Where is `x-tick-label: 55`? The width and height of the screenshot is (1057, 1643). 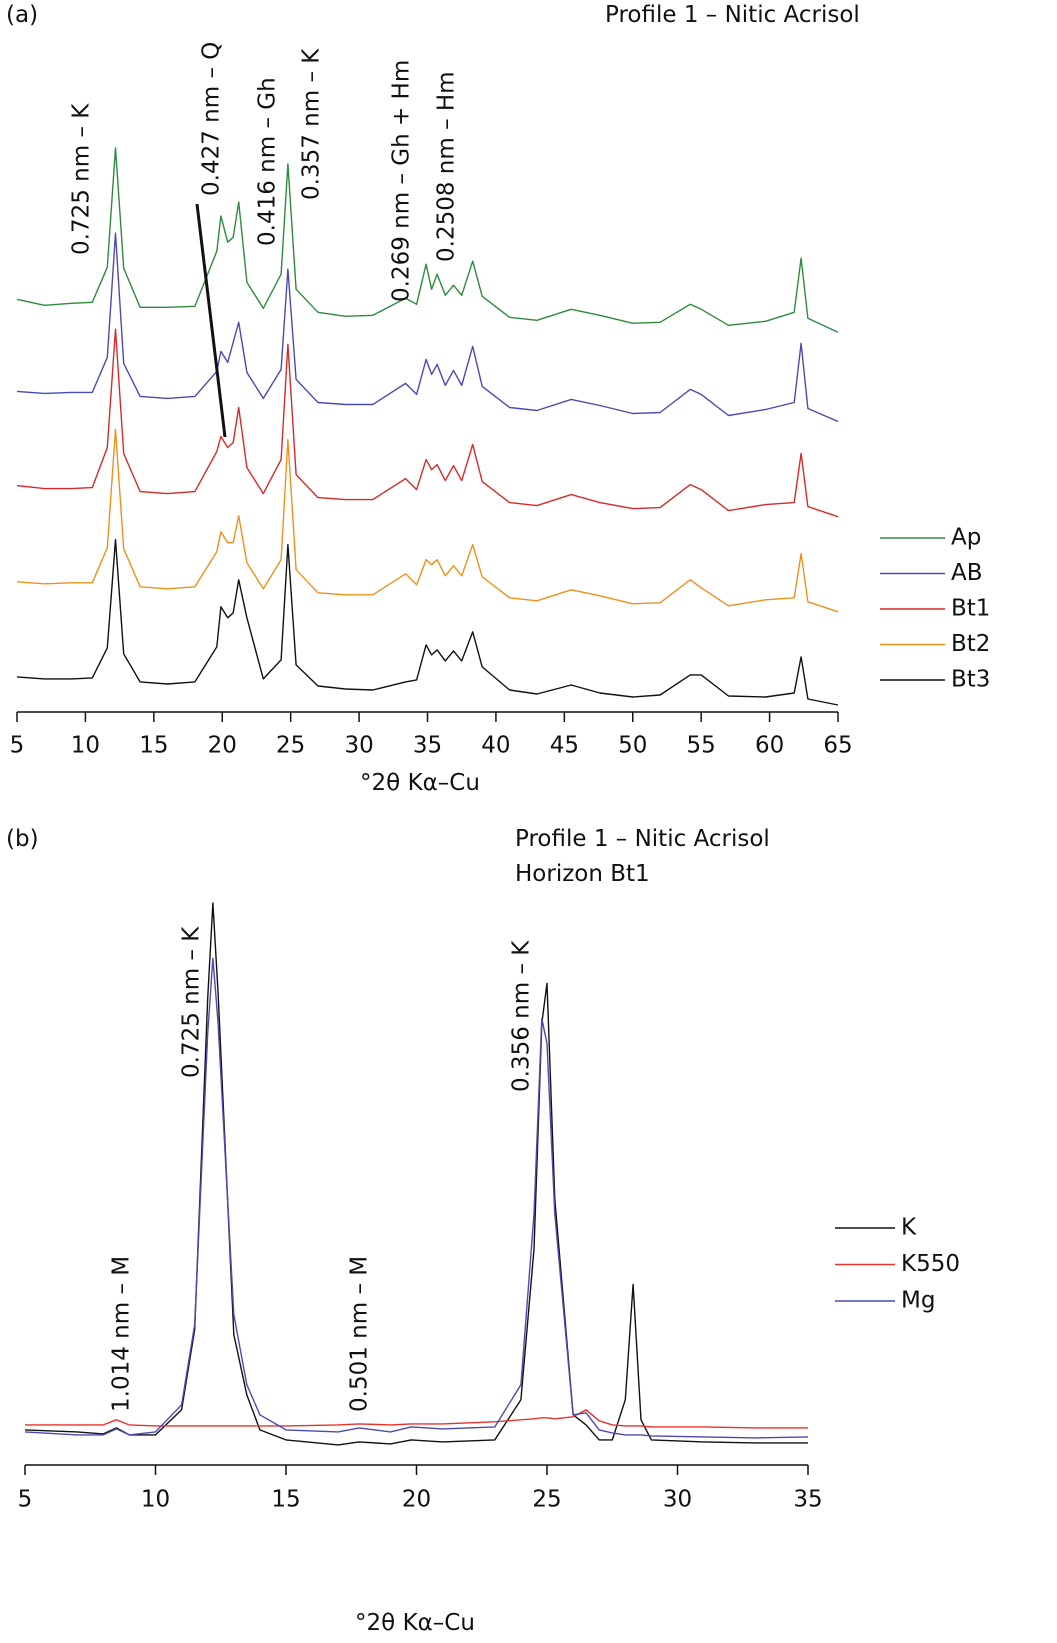
x-tick-label: 55 is located at coordinates (701, 746).